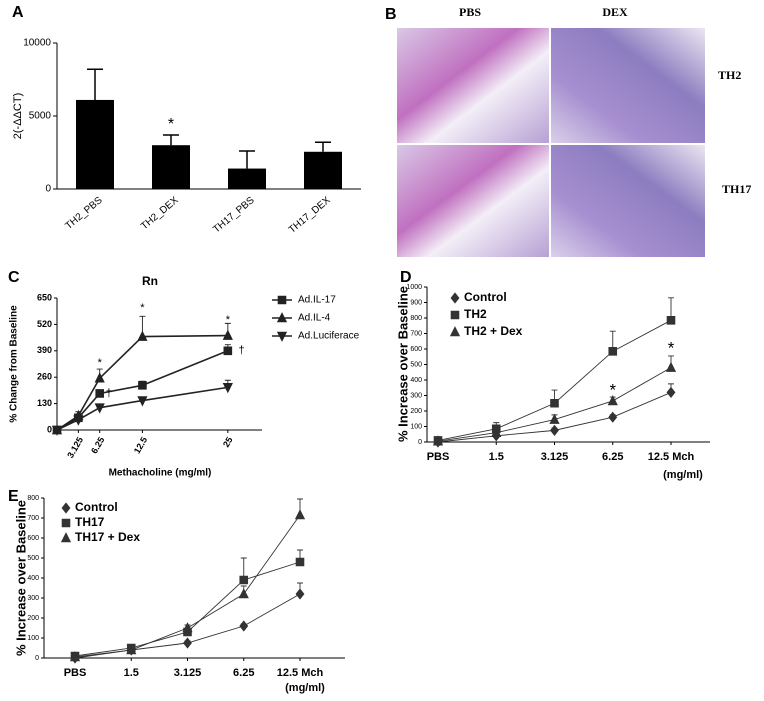  What do you see at coordinates (18, 12) in the screenshot?
I see `panel-label: A` at bounding box center [18, 12].